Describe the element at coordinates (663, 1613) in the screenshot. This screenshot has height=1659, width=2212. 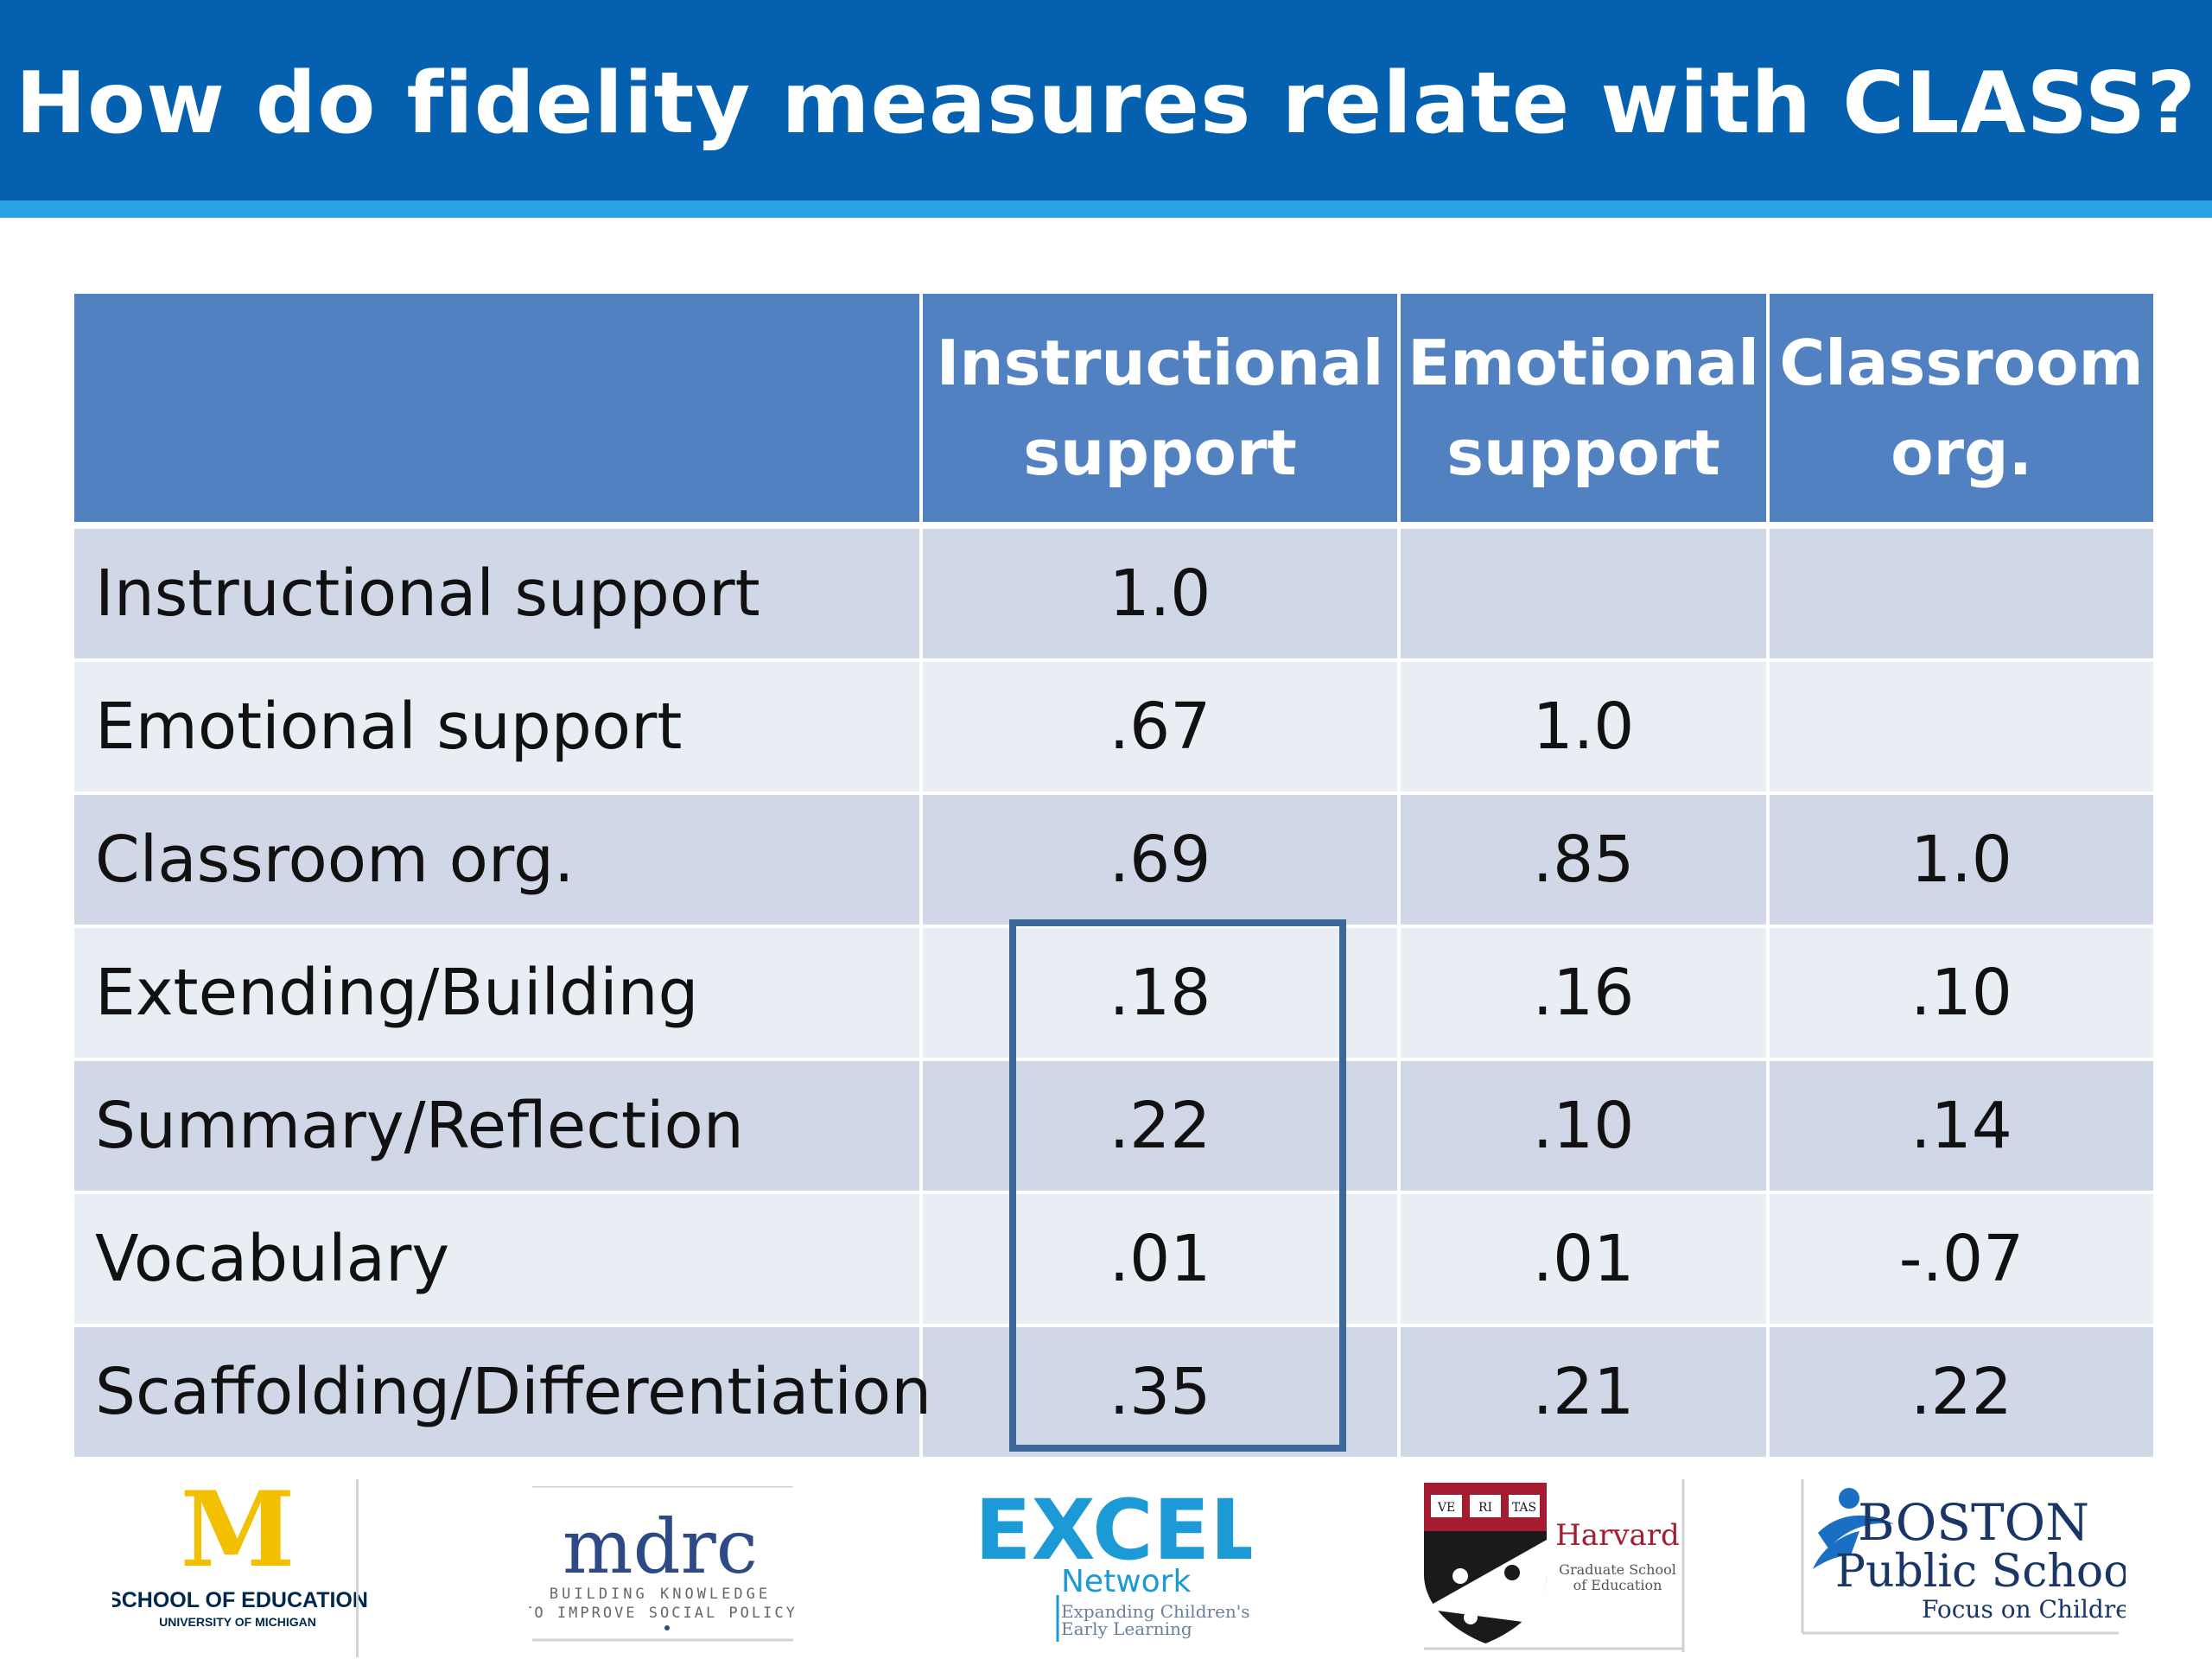
I see `mdrc-tagline-2: TO IMPROVE SOCIAL POLICY` at that location.